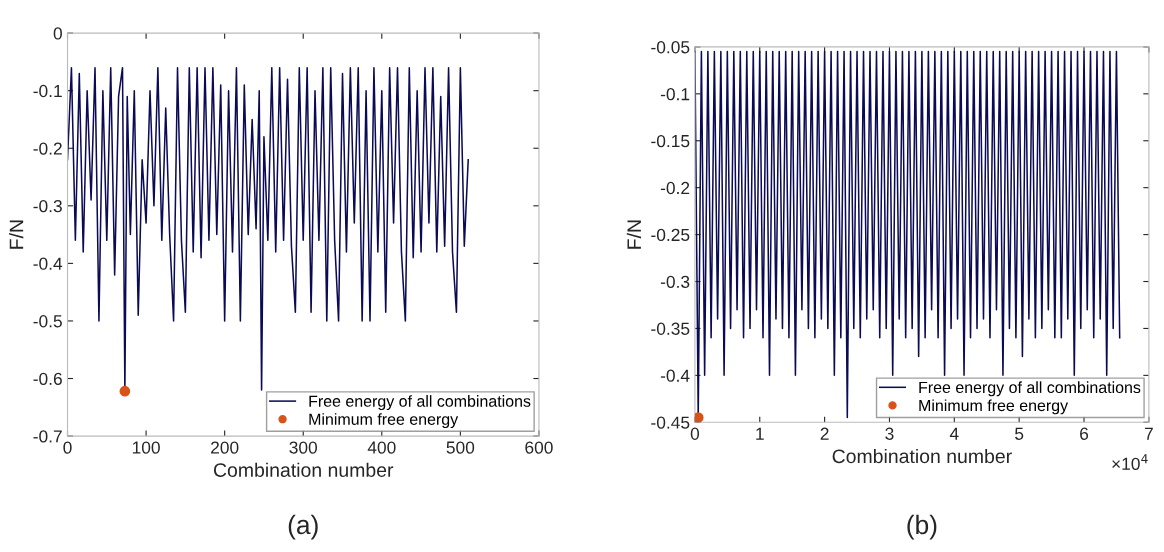 The height and width of the screenshot is (552, 1164). What do you see at coordinates (47, 378) in the screenshot?
I see `y-tick-label: -0.6` at bounding box center [47, 378].